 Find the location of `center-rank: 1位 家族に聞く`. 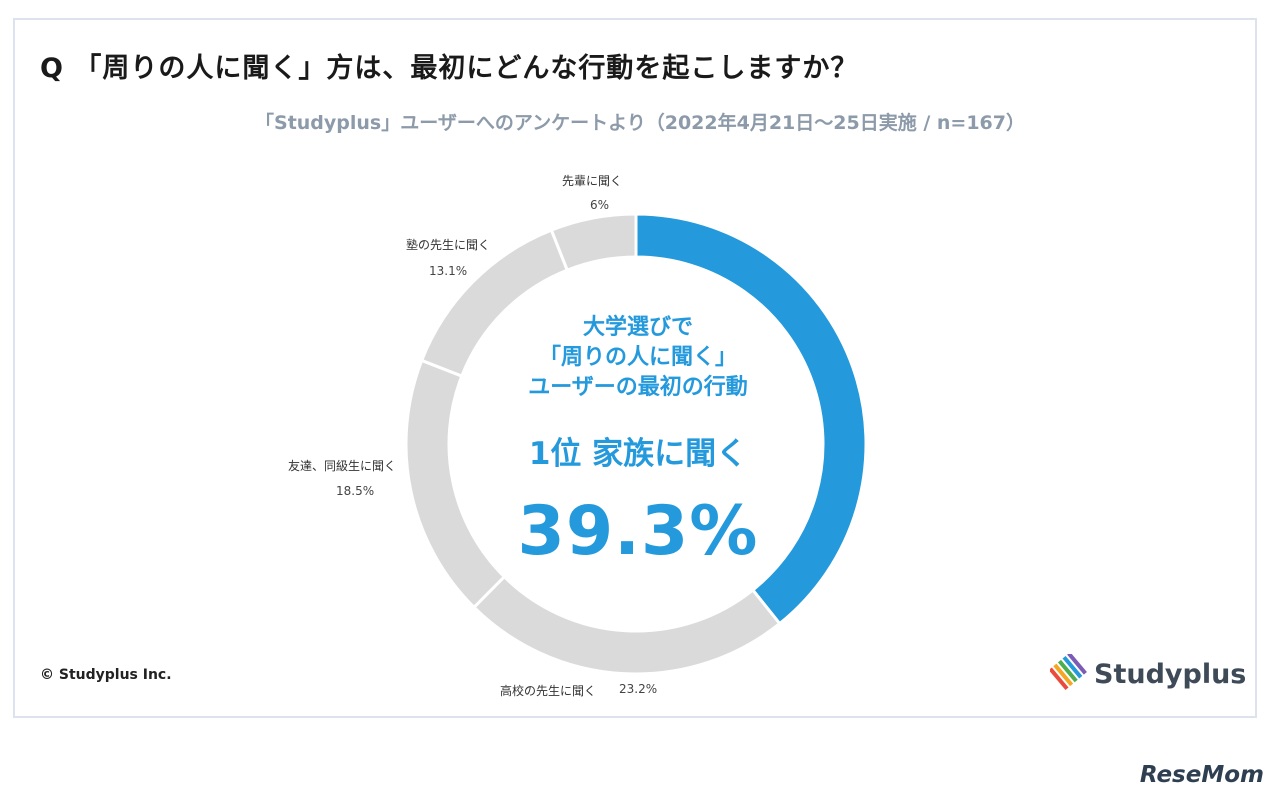

center-rank: 1位 家族に聞く is located at coordinates (638, 454).